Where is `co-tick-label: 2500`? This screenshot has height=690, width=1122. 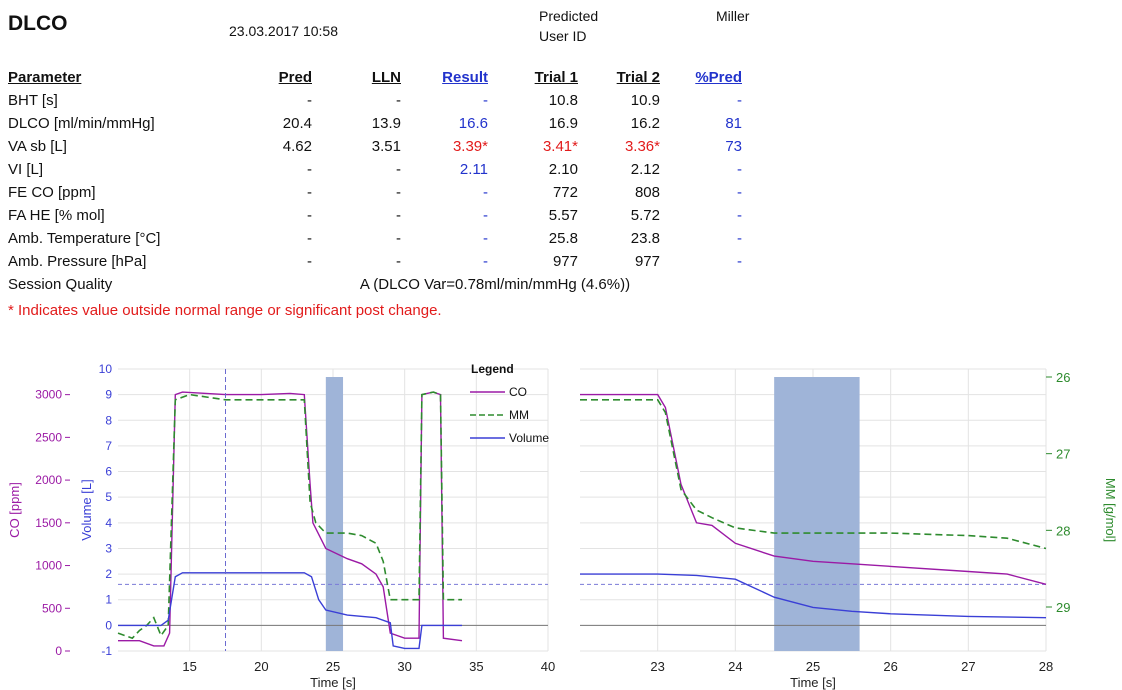
co-tick-label: 2500 is located at coordinates (48, 437).